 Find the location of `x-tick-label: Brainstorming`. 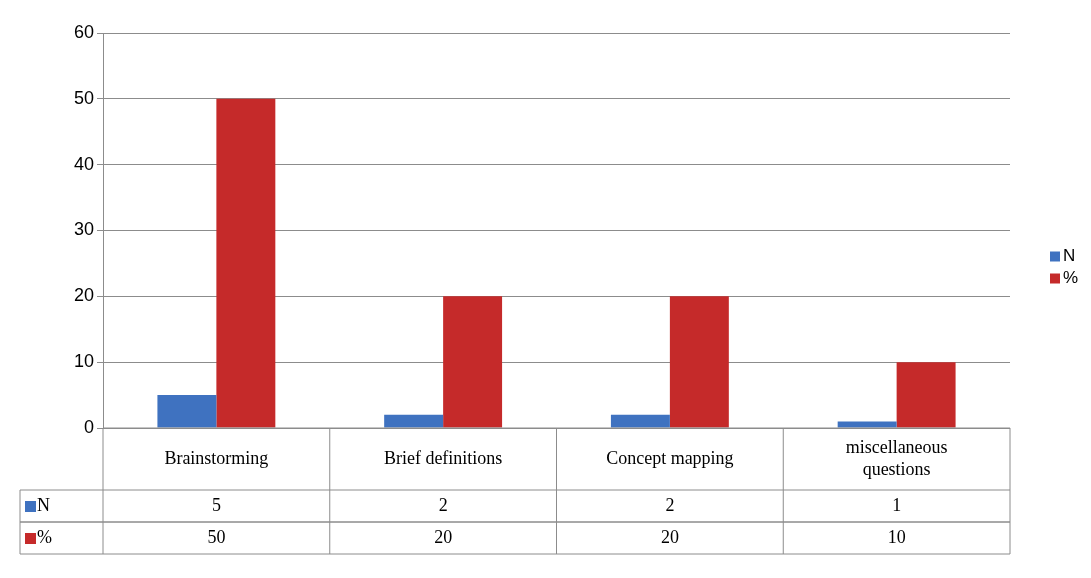

x-tick-label: Brainstorming is located at coordinates (216, 457).